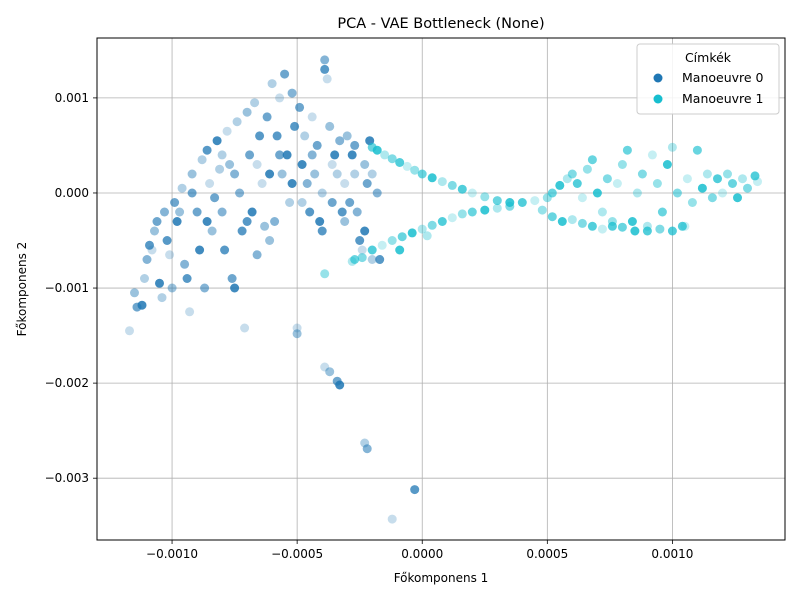 This screenshot has width=800, height=600. Describe the element at coordinates (72, 98) in the screenshot. I see `y-tick-label: 0.001` at that location.